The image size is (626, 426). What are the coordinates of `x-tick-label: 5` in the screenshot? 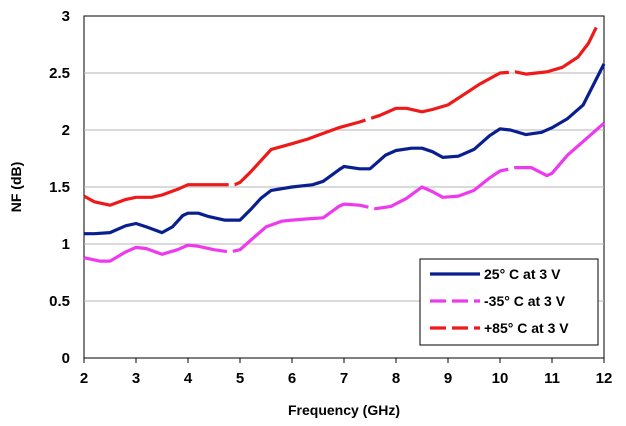 It's located at (240, 378).